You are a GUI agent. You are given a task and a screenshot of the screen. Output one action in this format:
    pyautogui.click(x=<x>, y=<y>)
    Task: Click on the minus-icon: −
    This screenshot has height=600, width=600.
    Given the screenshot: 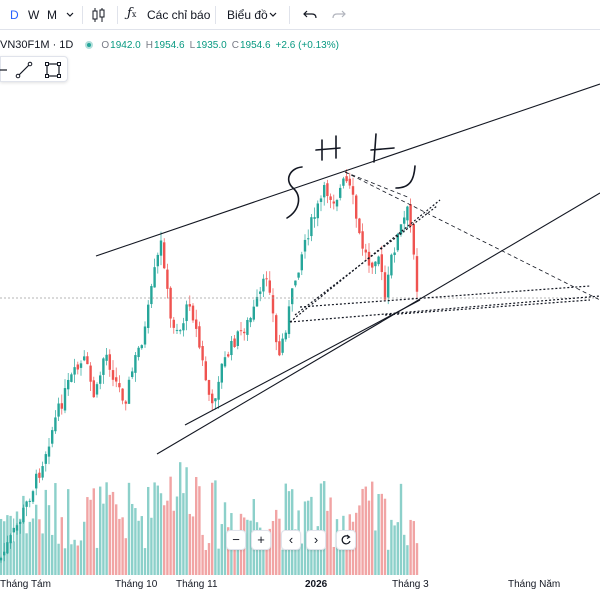 What is the action you would take?
    pyautogui.click(x=236, y=539)
    